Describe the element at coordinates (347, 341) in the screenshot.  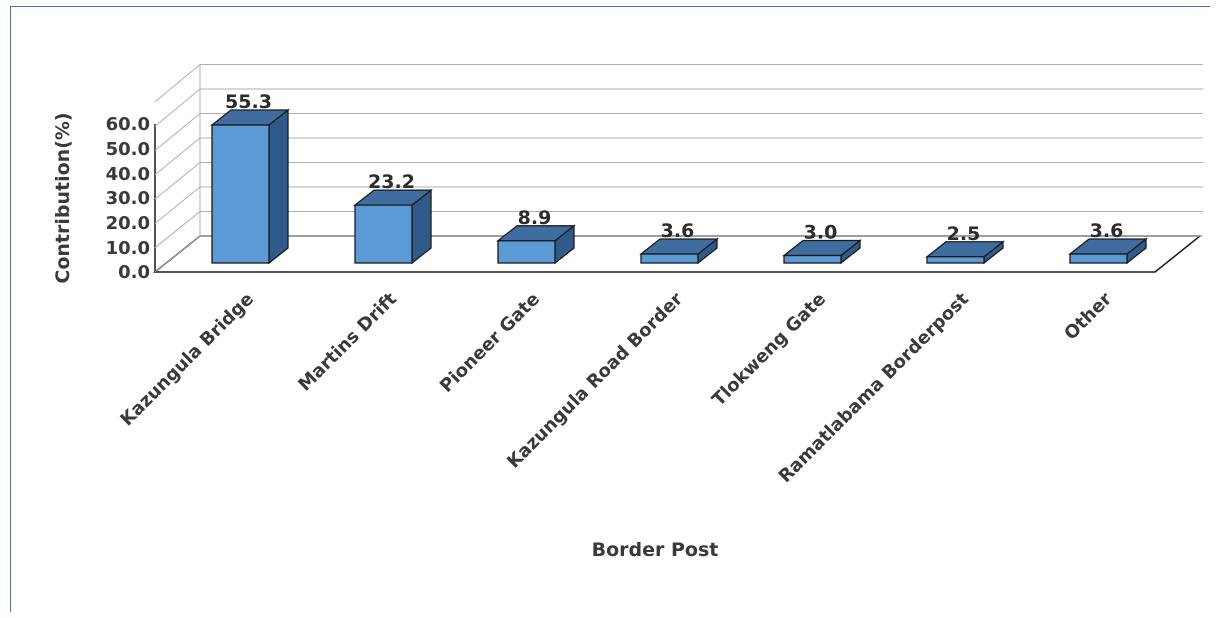
I see `x-tick-label: Martins Drift` at that location.